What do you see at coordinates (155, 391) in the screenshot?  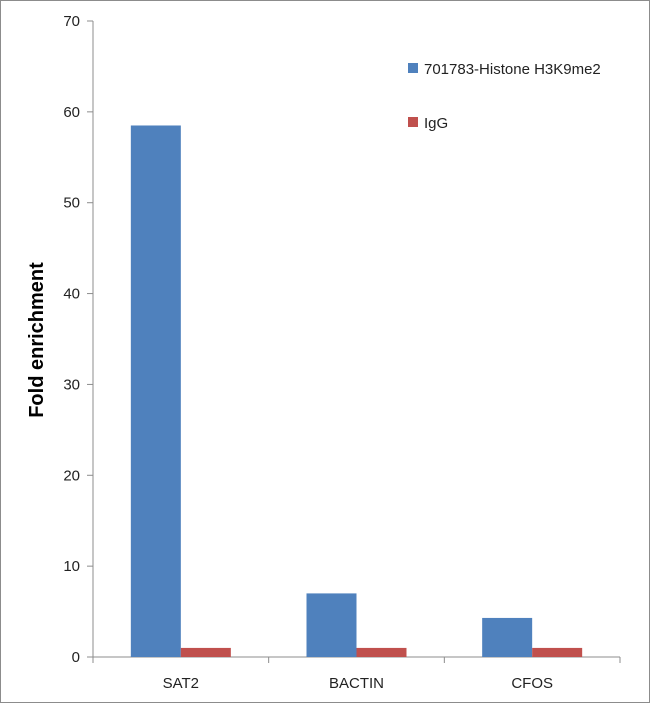 I see `bar-h3k9me2-sat2` at bounding box center [155, 391].